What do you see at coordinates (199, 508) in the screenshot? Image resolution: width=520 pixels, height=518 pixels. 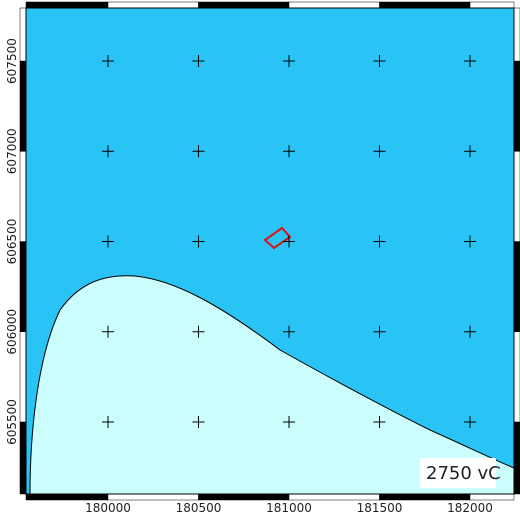 I see `x-tick-label: 180500` at bounding box center [199, 508].